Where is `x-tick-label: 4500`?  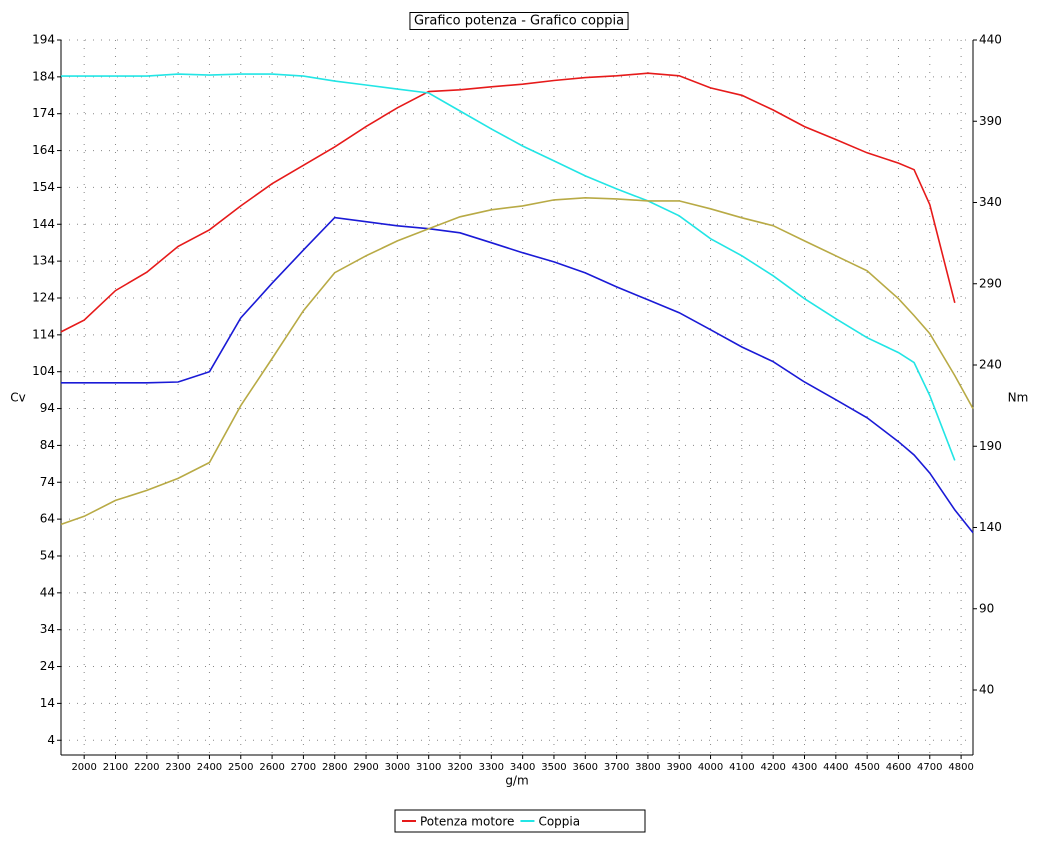
x-tick-label: 4500 is located at coordinates (866, 767).